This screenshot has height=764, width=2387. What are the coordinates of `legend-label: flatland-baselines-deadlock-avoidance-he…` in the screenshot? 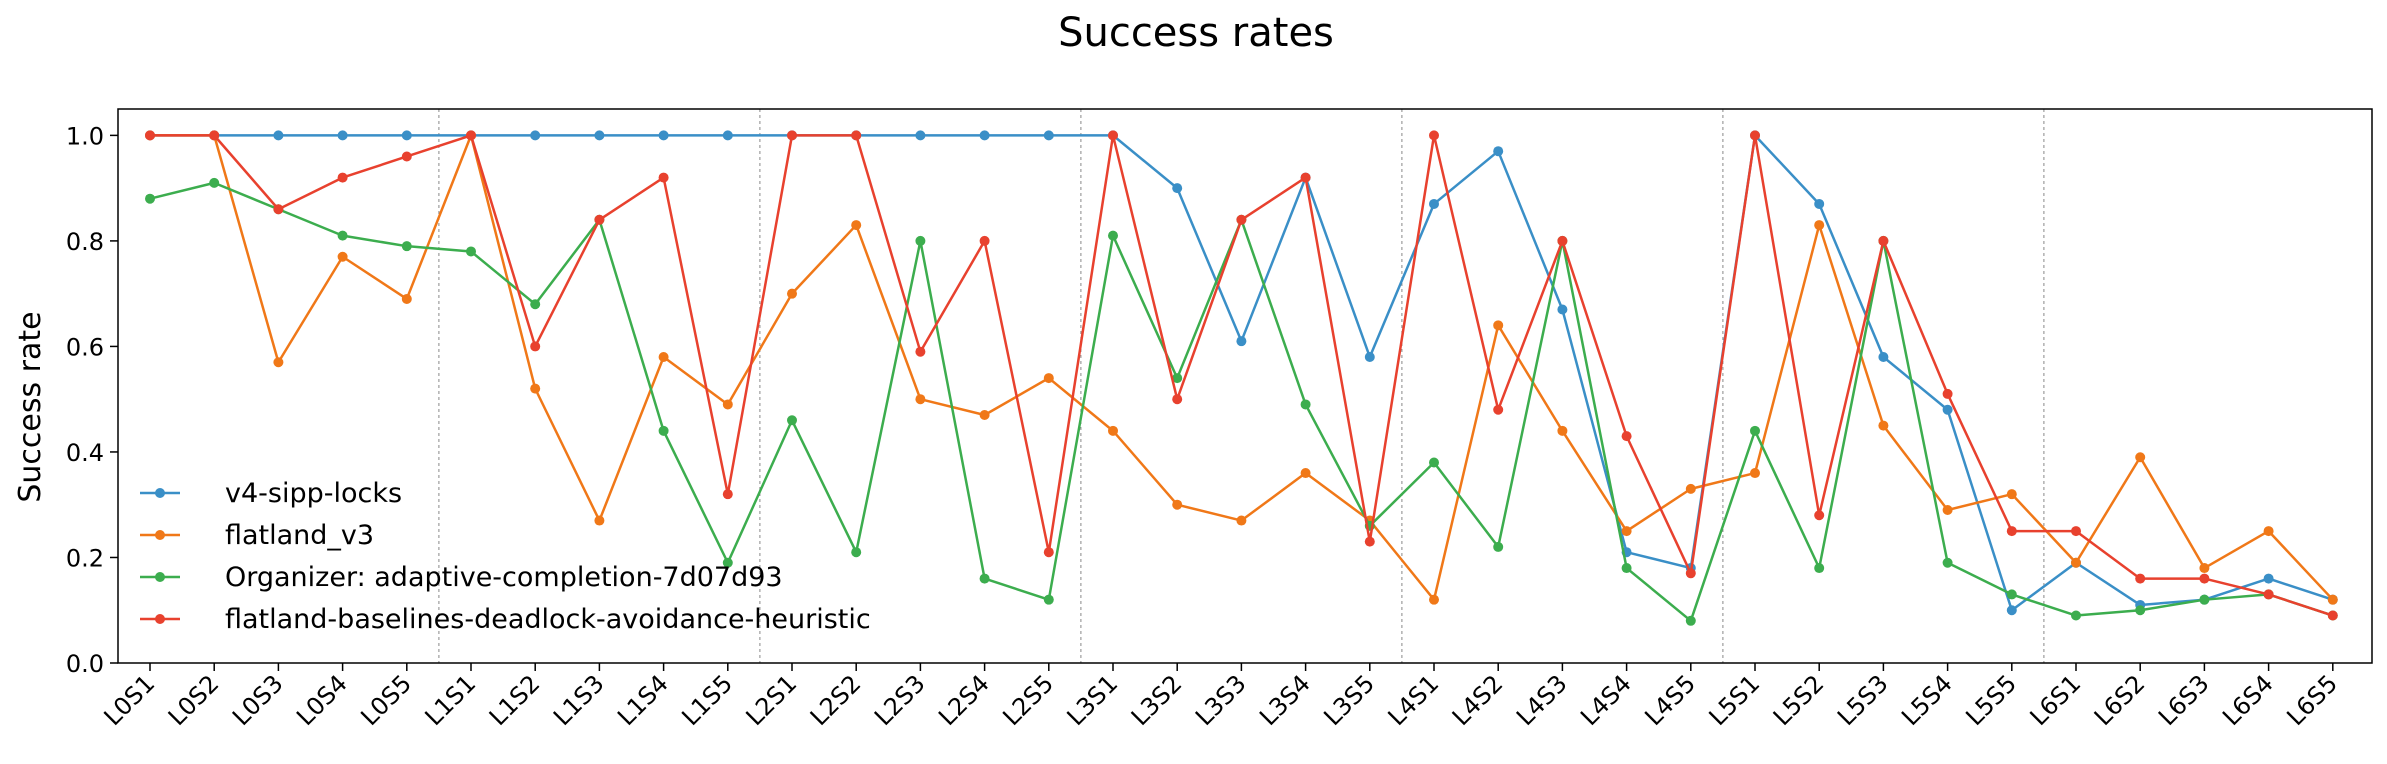 It's located at (548, 619).